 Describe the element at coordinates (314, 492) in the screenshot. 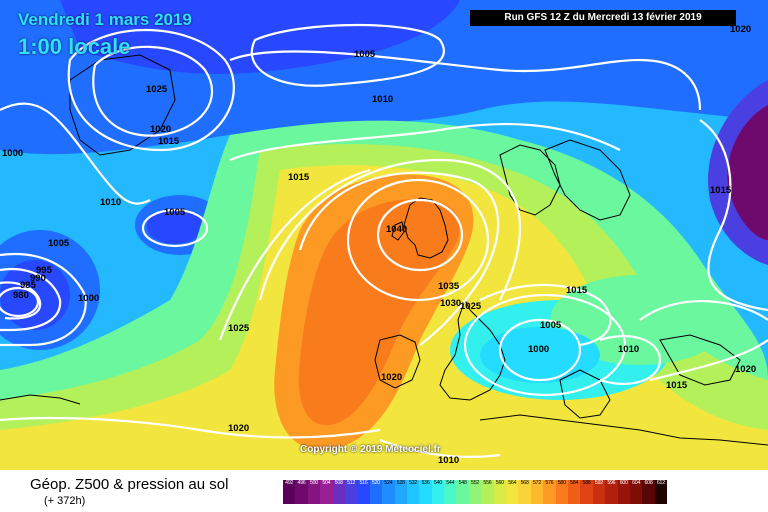

I see `color-scale-cell: 500` at that location.